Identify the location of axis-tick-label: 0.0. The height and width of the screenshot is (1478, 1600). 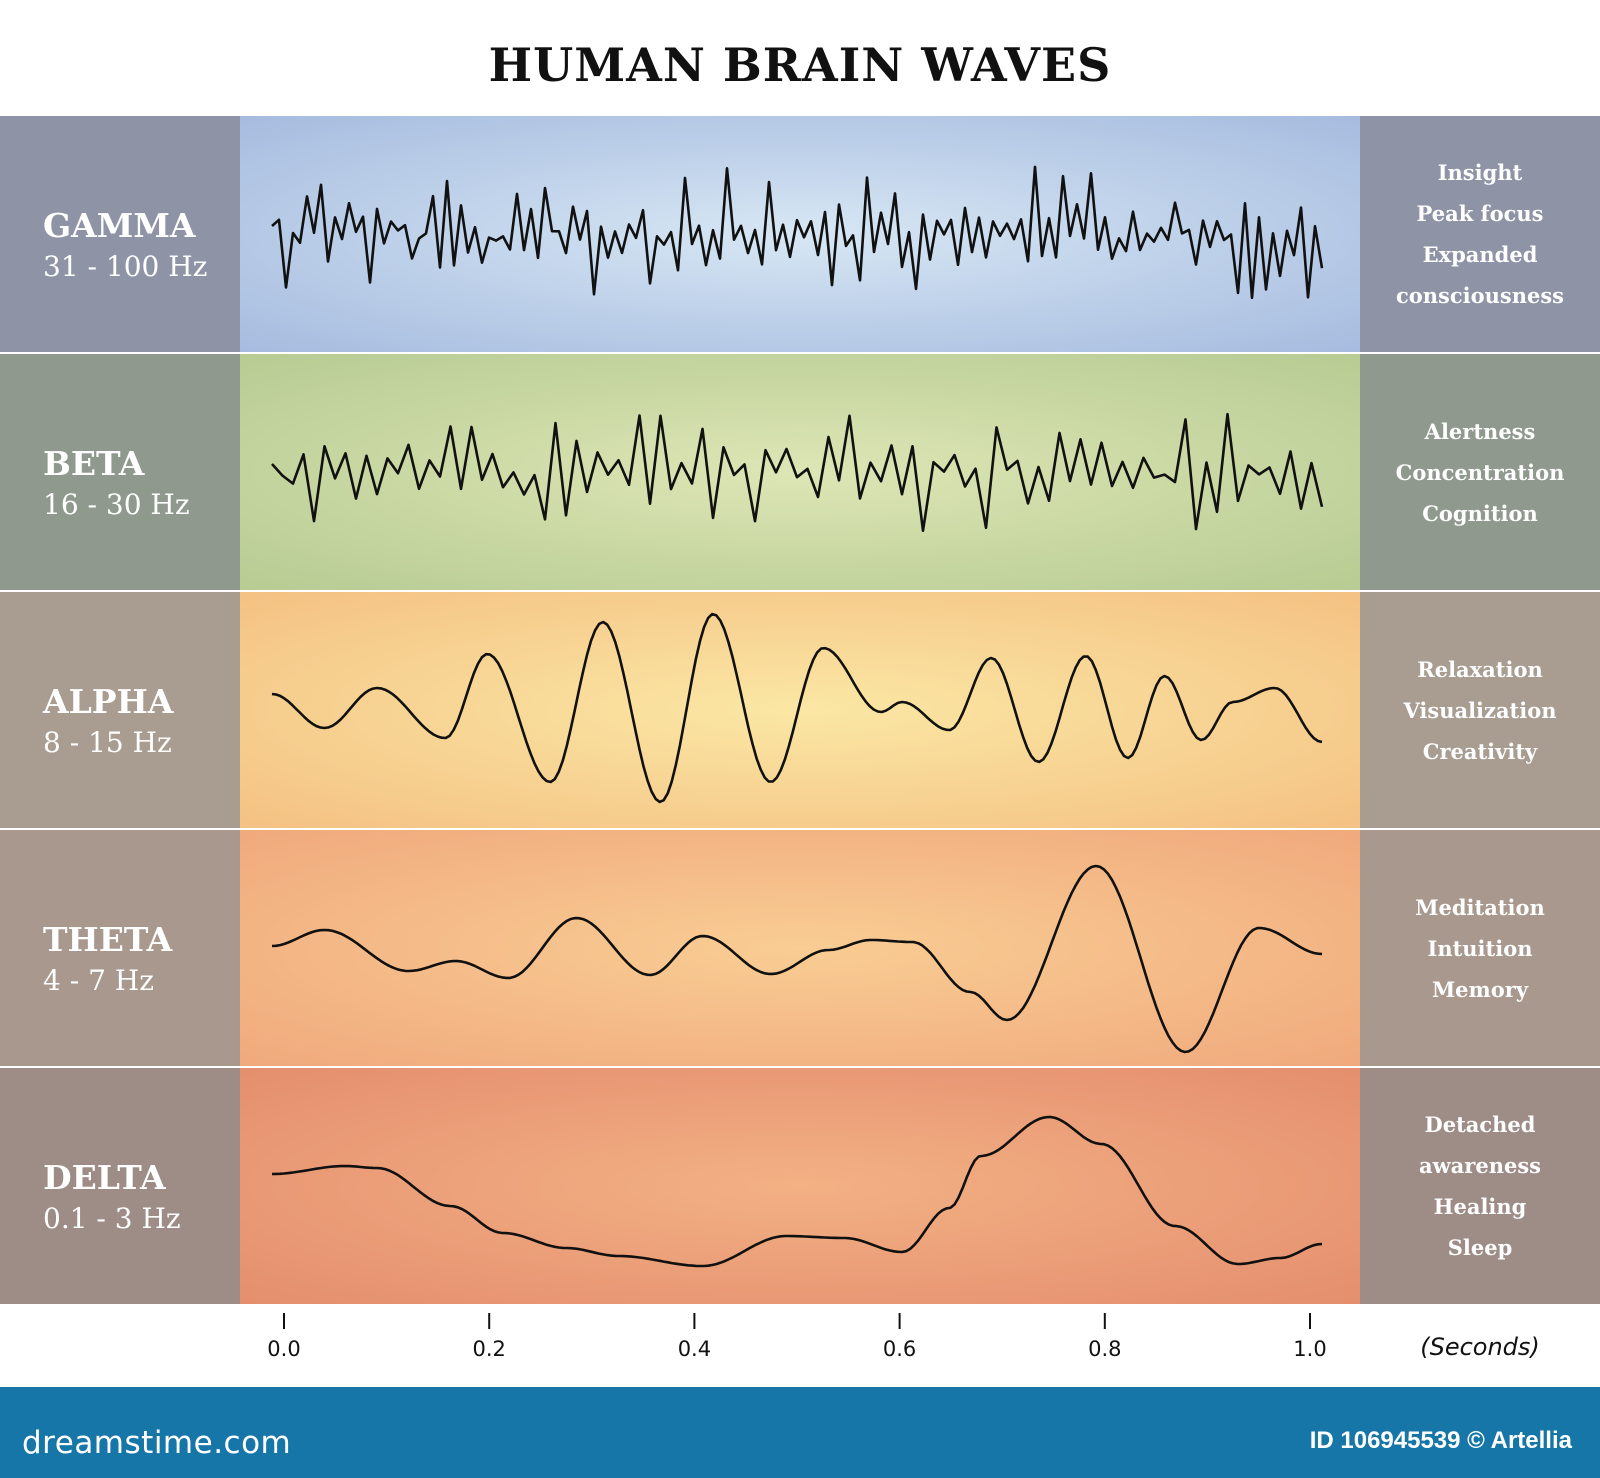
(284, 1349).